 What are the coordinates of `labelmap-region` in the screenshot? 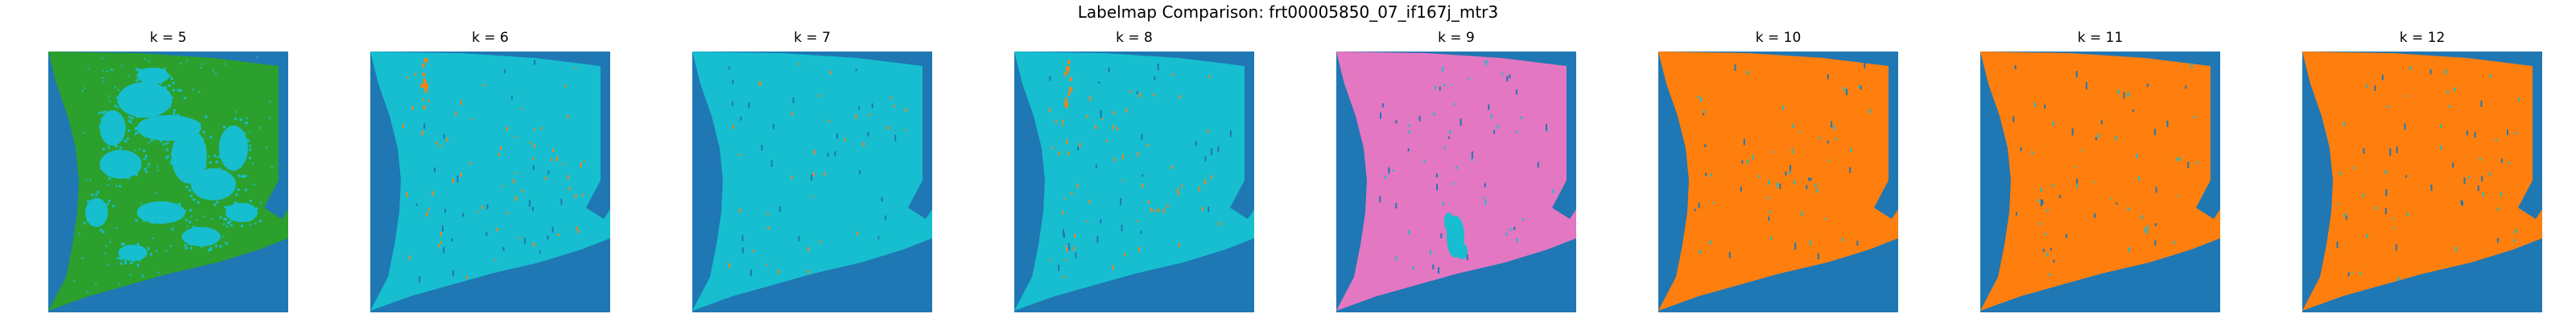 It's located at (1456, 181).